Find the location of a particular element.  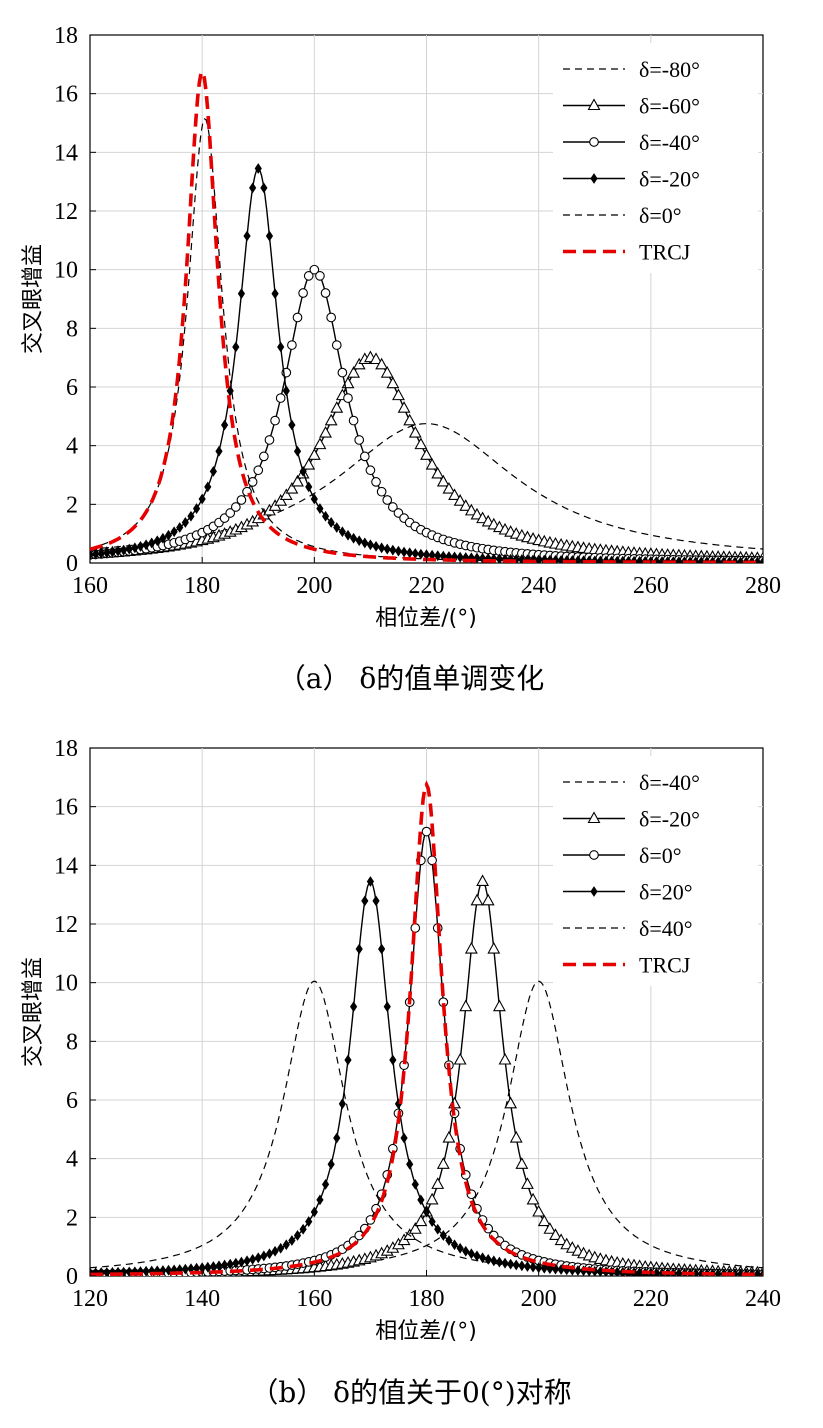

y-axis-label-b: 交叉眼增益 is located at coordinates (33, 1012).